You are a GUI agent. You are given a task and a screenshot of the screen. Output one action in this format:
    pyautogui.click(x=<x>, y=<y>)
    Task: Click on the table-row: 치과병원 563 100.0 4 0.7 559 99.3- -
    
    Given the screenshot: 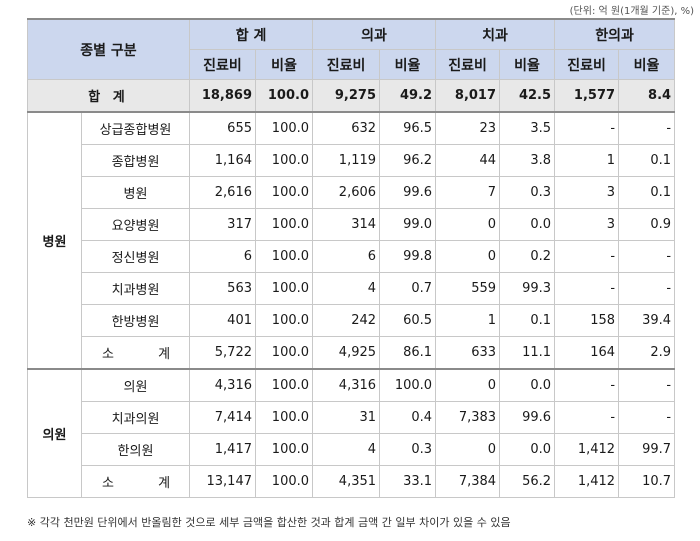 What is the action you would take?
    pyautogui.click(x=352, y=288)
    